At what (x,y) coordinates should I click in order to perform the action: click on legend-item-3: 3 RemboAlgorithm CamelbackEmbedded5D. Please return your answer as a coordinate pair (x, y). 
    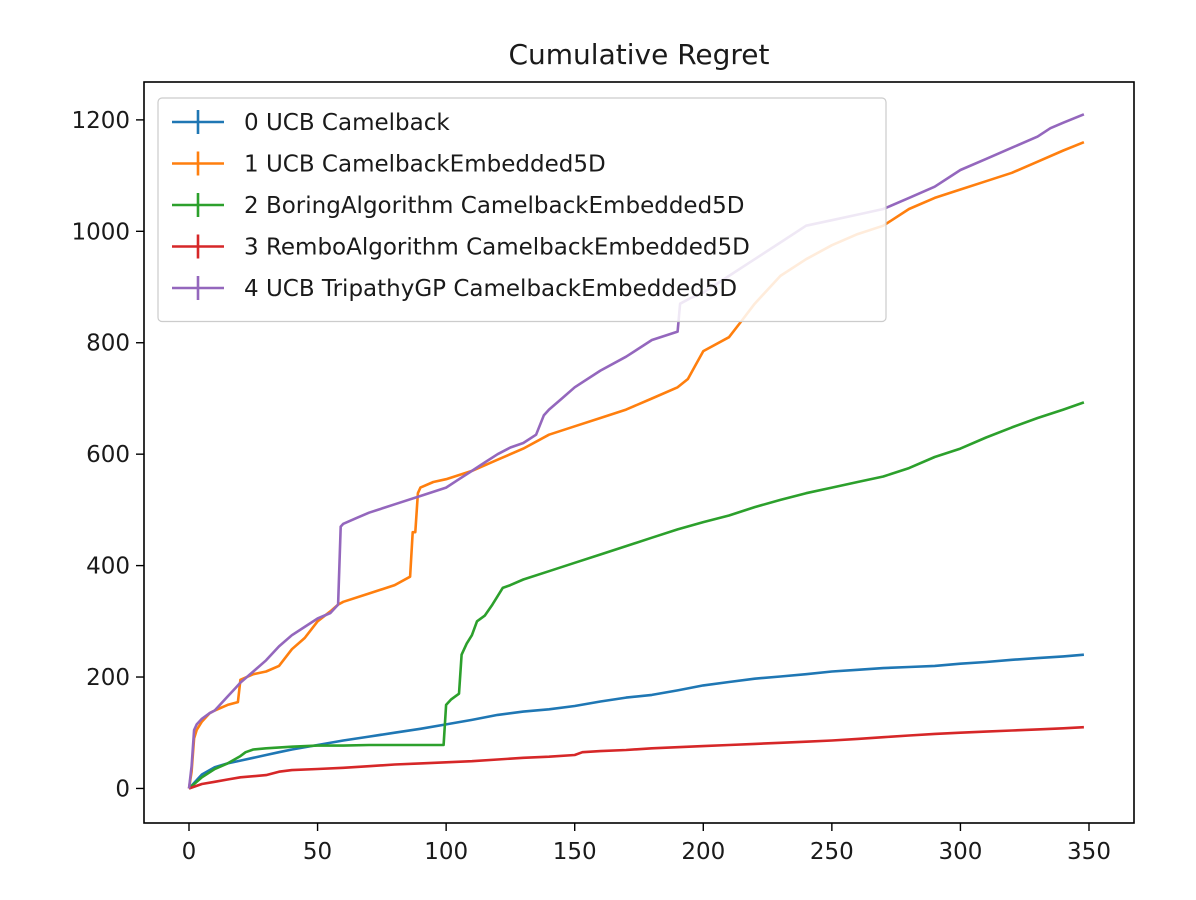
    Looking at the image, I should click on (461, 247).